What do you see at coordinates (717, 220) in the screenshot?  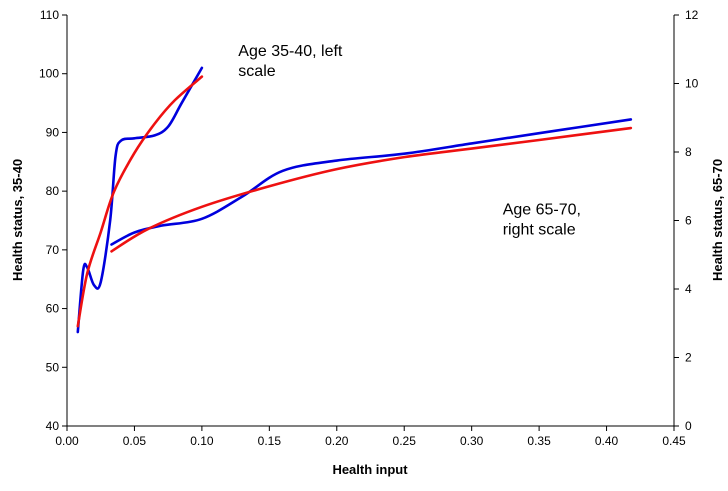 I see `right-axis-title: Health status, 65-70` at bounding box center [717, 220].